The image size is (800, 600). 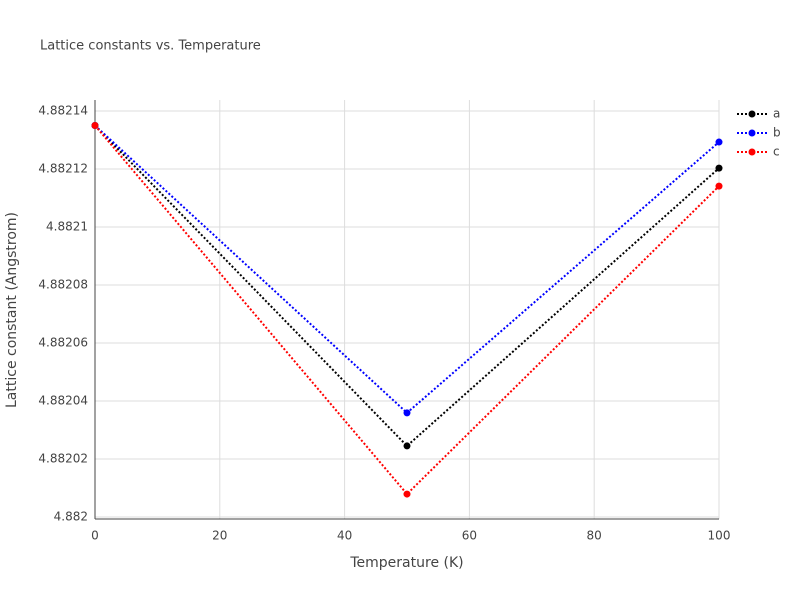 I want to click on x-tick-label: 20, so click(x=219, y=536).